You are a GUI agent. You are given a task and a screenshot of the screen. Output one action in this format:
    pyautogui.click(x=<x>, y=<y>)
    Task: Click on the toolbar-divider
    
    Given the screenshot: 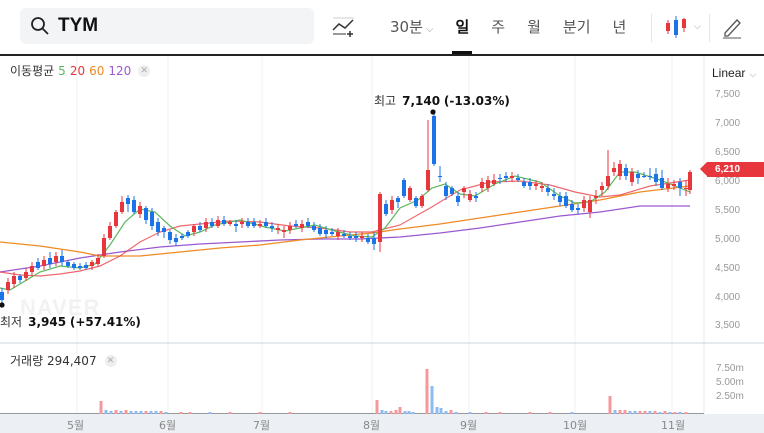 What is the action you would take?
    pyautogui.click(x=382, y=55)
    